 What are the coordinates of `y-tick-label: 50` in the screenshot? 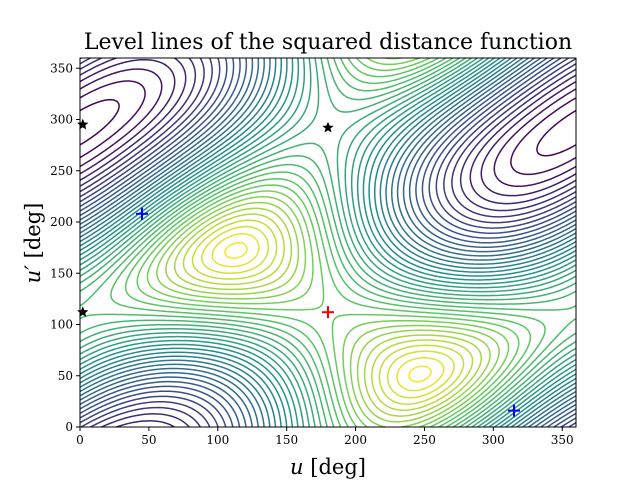 It's located at (65, 376).